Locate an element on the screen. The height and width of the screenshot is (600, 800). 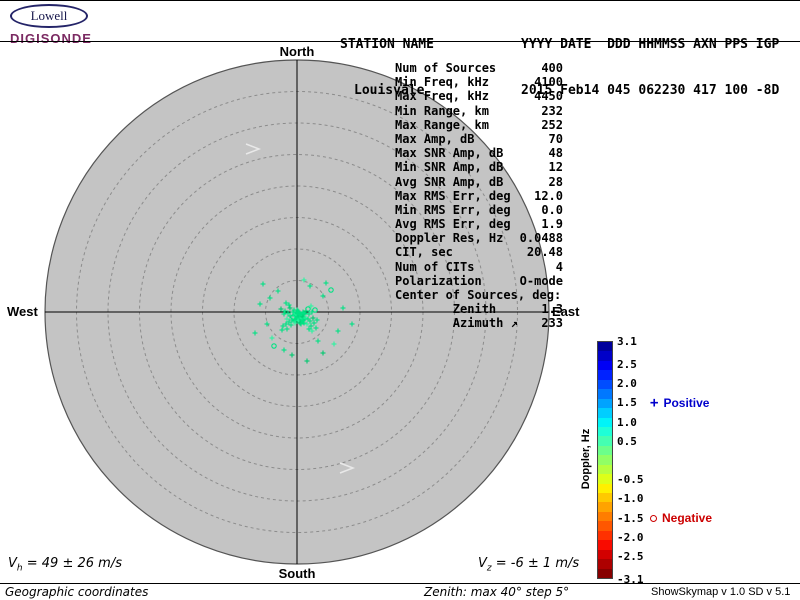
datetime-columns-label: YYYY DATE DDD HHMMSS AXN PPS IGP is located at coordinates (650, 44).